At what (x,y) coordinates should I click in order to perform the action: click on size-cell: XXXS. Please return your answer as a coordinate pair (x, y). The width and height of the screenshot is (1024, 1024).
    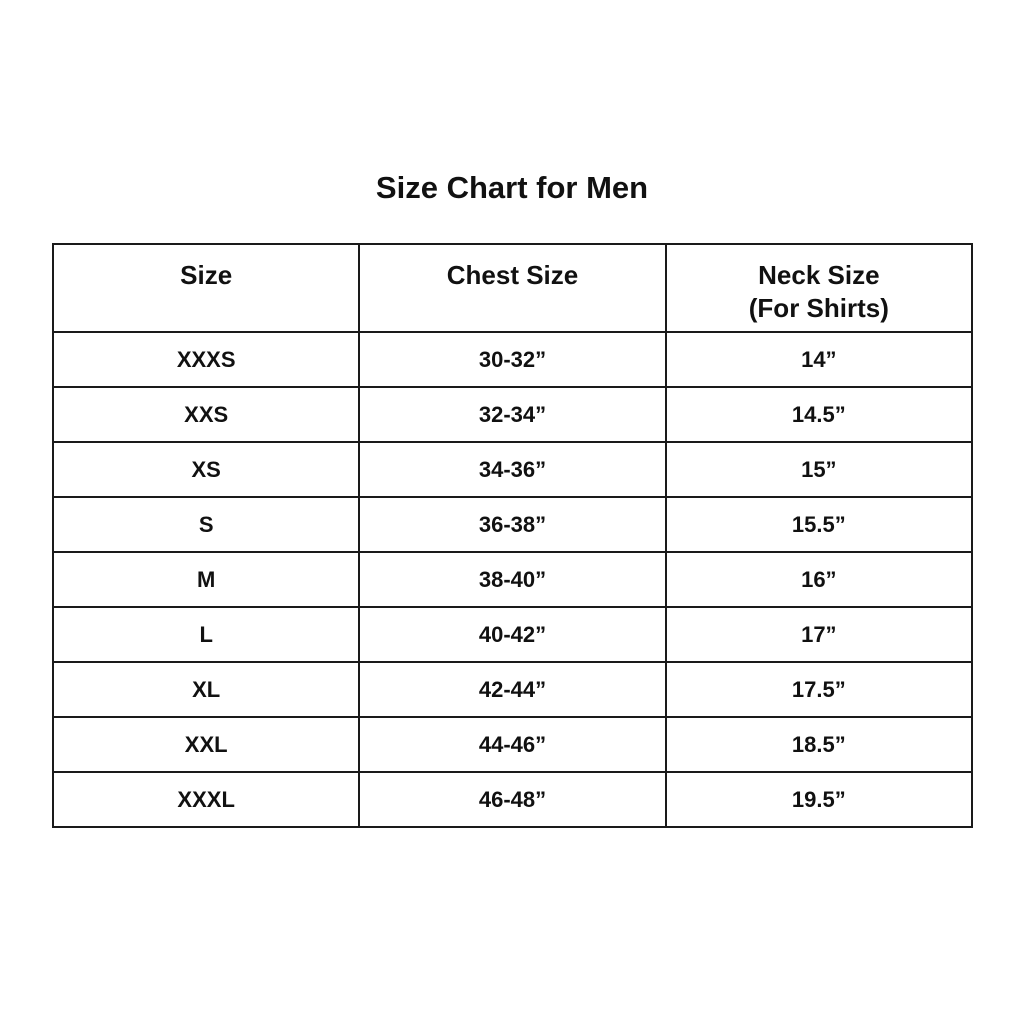
    Looking at the image, I should click on (206, 359).